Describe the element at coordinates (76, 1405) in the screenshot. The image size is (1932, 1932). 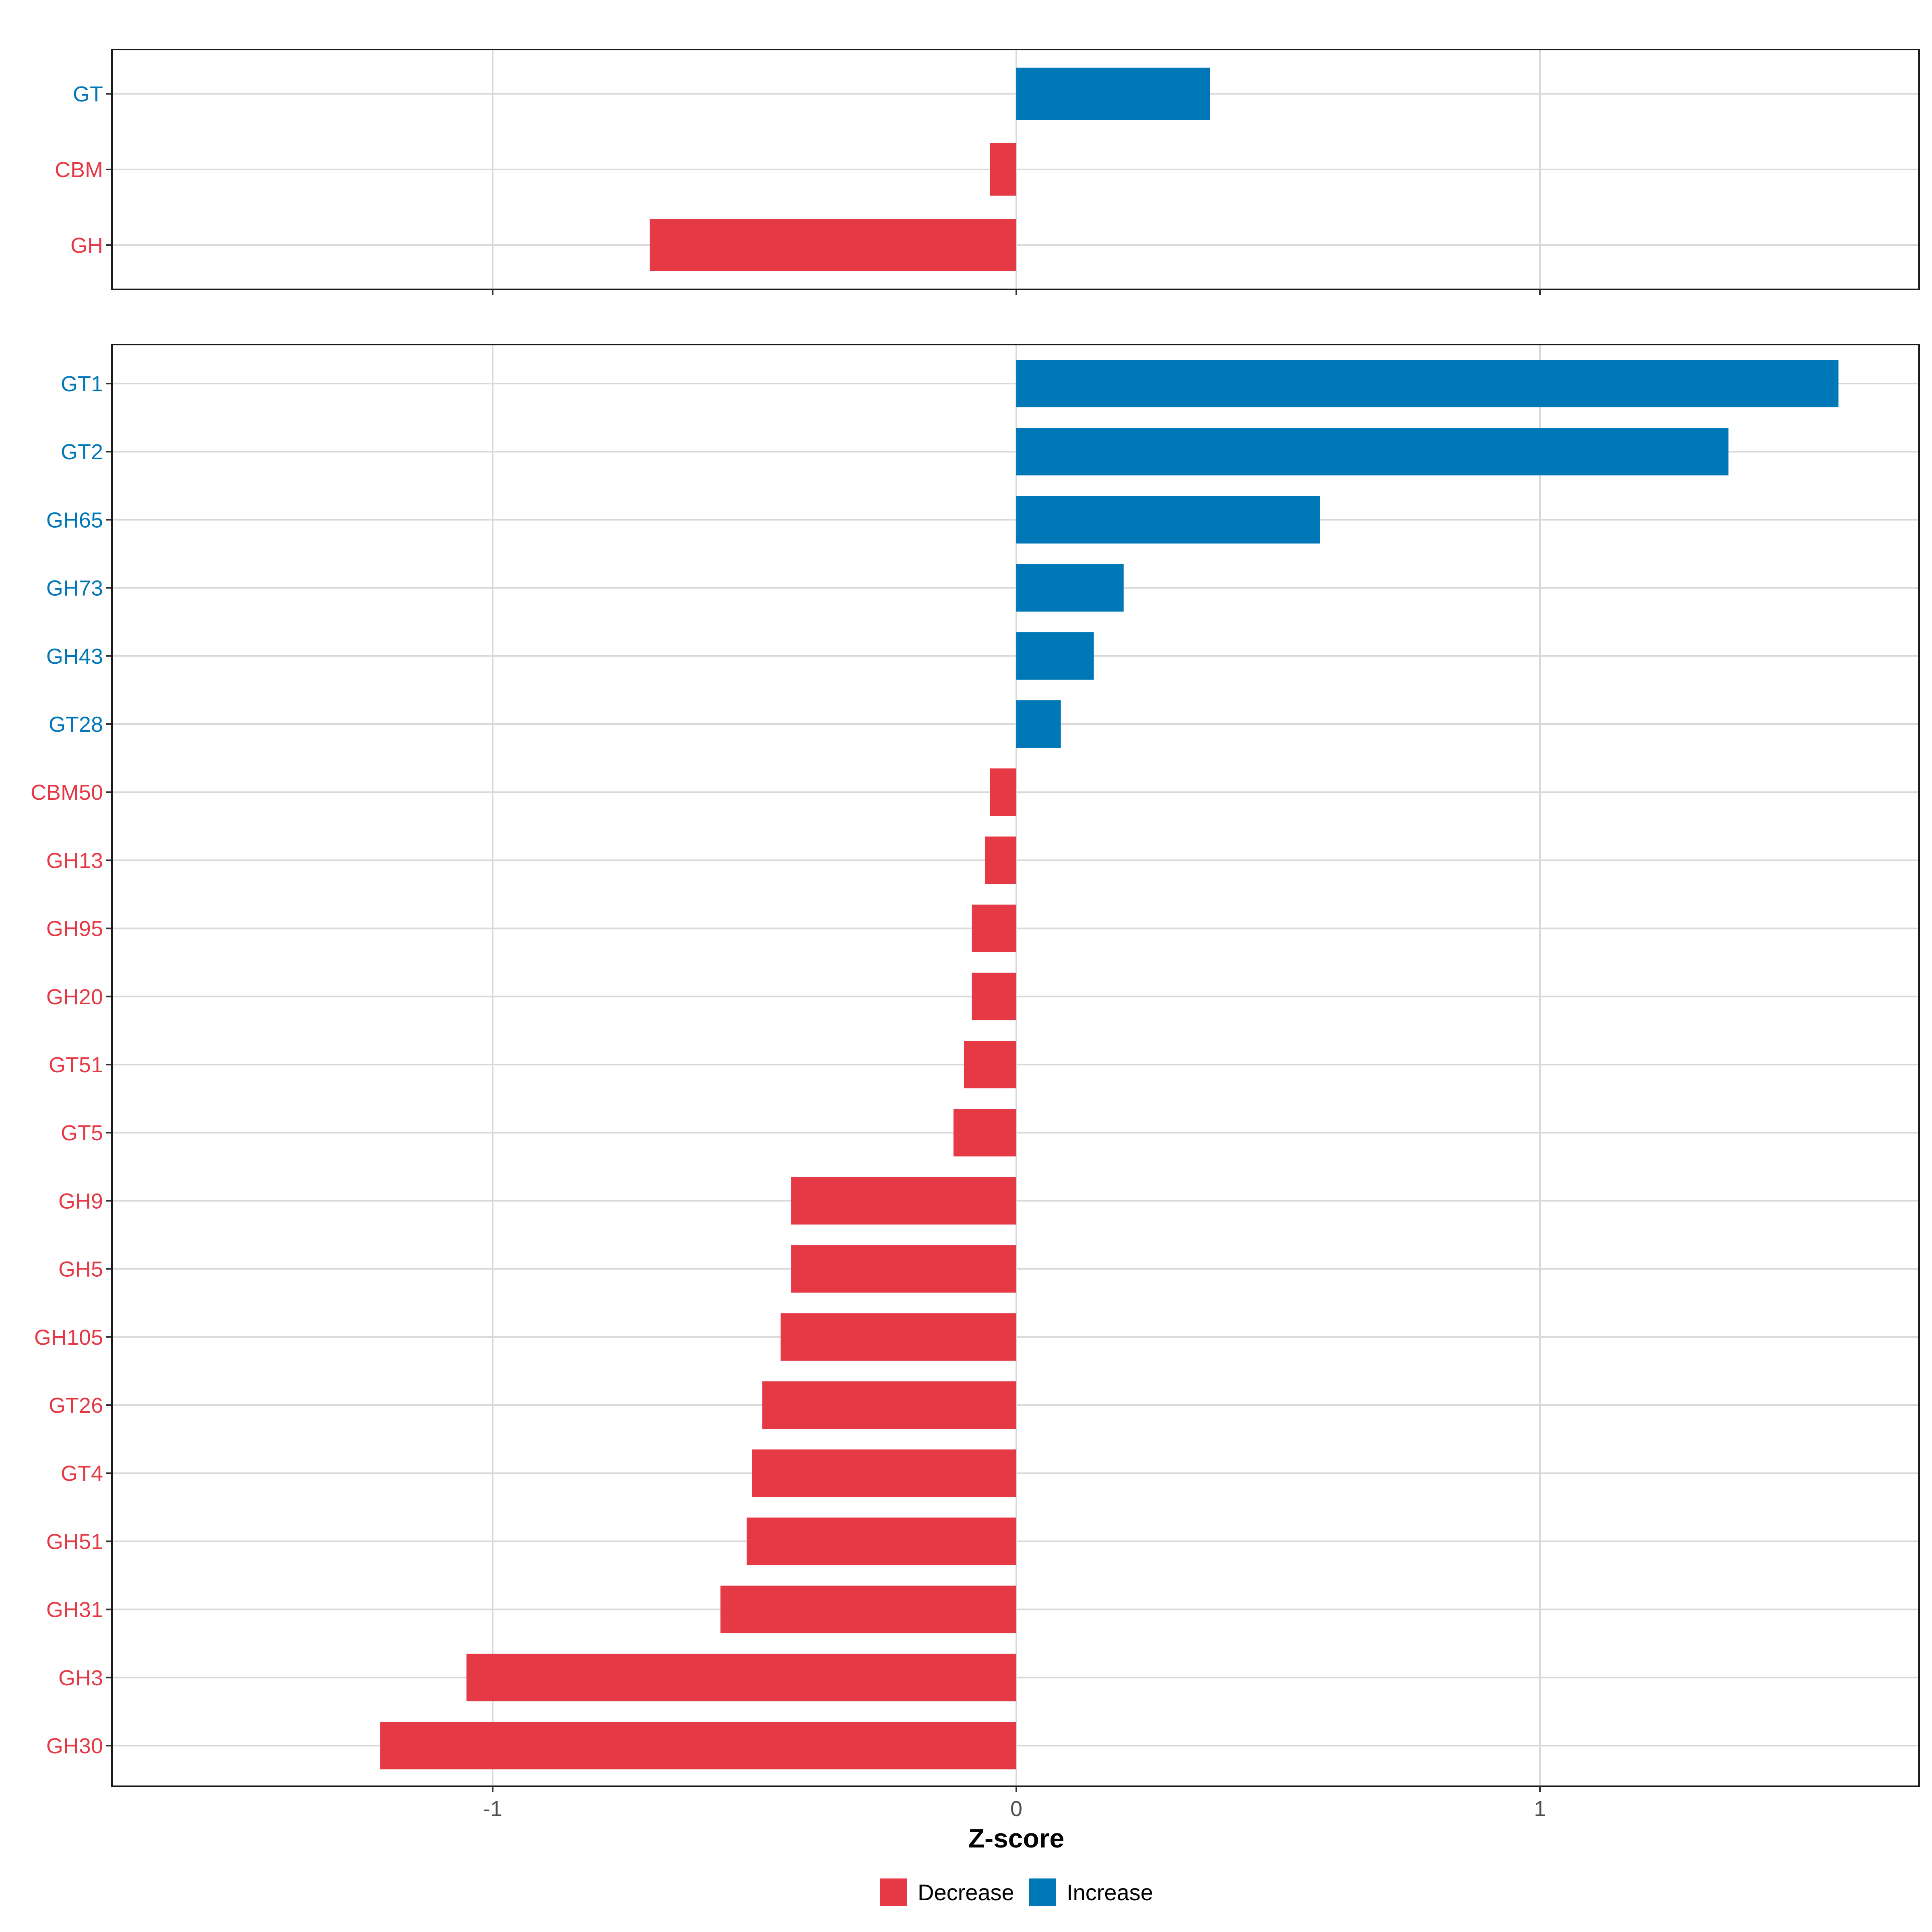
I see `y-tick-label-gt26: GT26` at that location.